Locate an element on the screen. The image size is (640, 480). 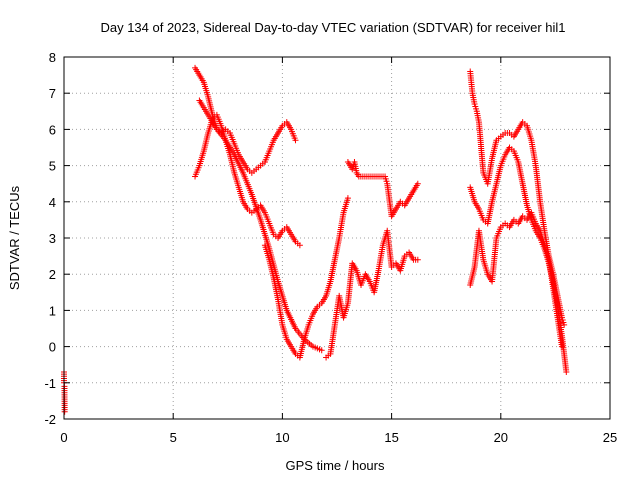
y-axis-label: SDTVAR / TECUs is located at coordinates (14, 237).